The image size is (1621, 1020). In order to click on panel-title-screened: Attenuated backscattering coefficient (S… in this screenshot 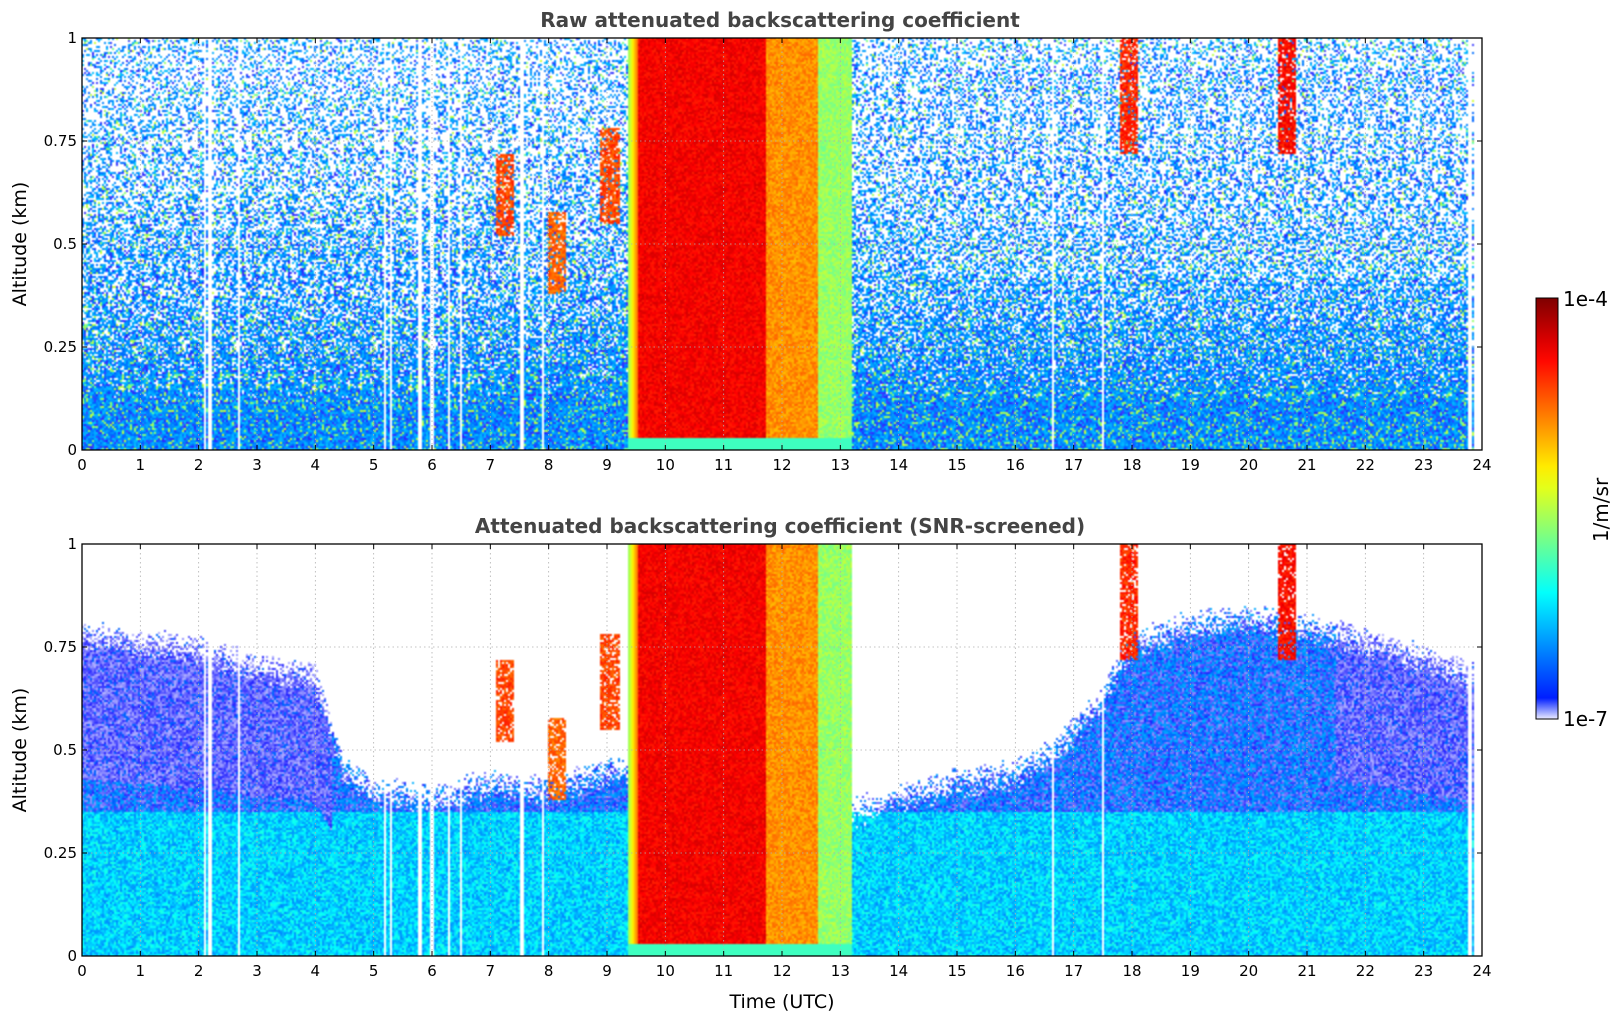, I will do `click(780, 526)`.